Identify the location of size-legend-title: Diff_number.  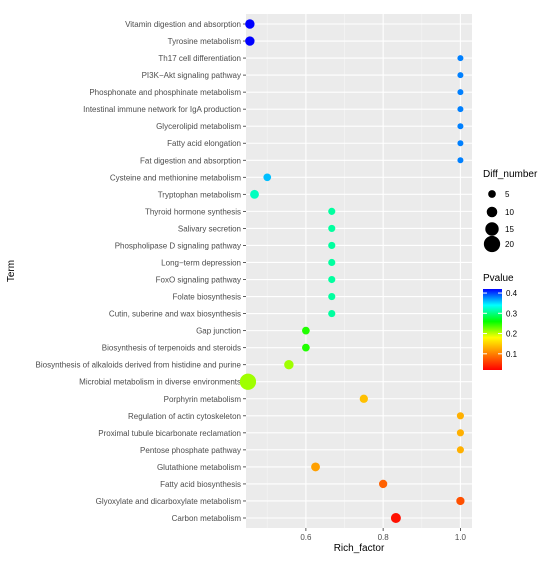
(510, 174).